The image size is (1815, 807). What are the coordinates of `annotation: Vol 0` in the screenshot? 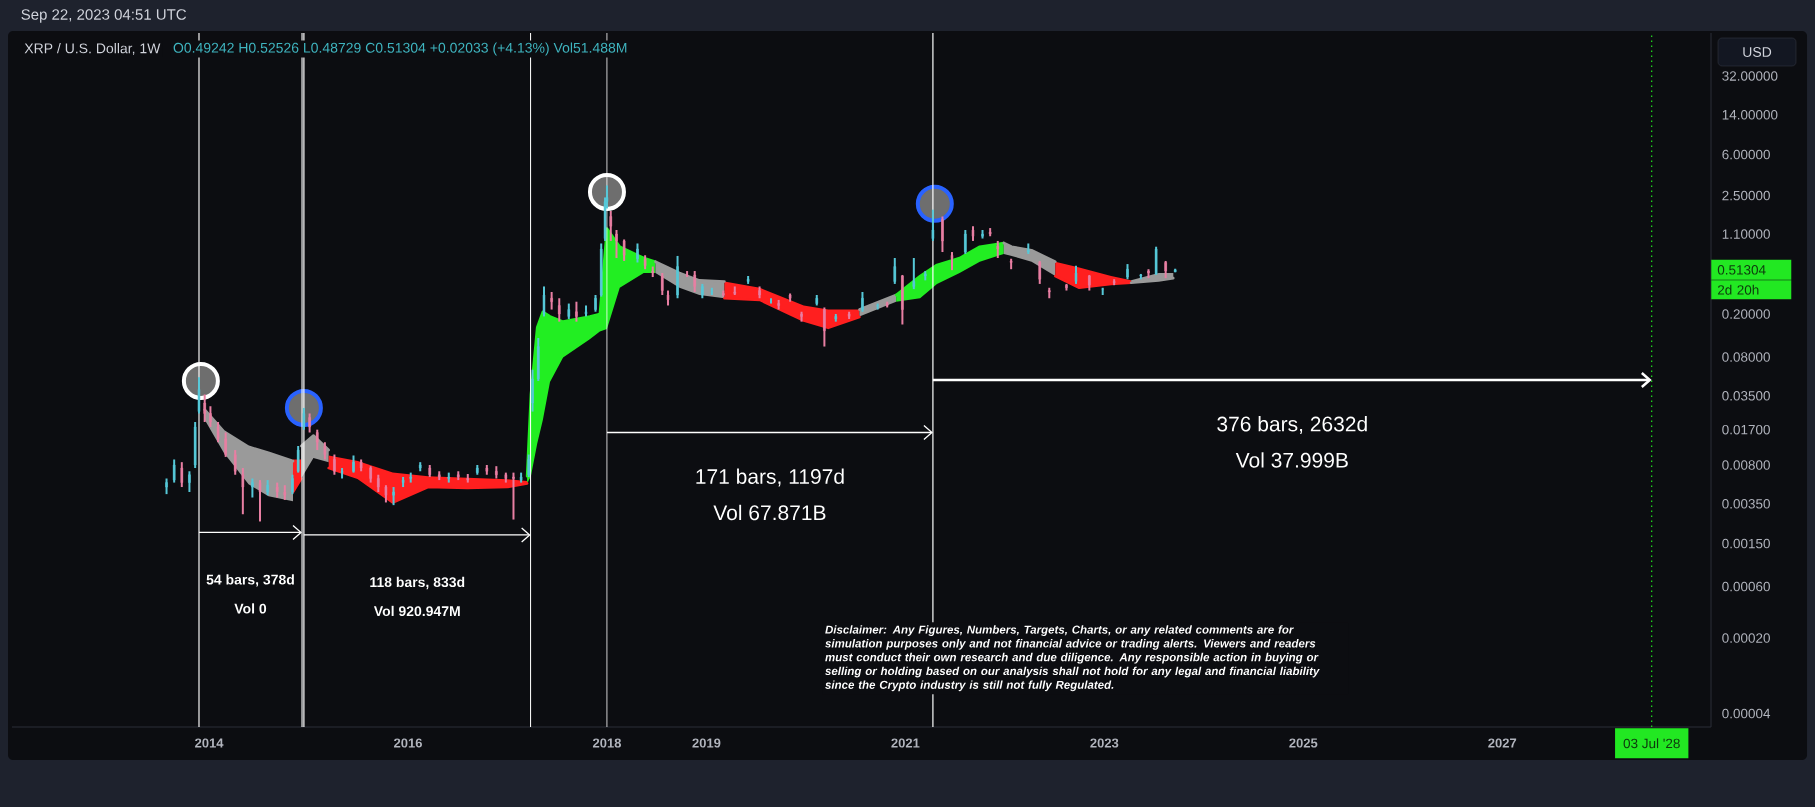 It's located at (250, 608).